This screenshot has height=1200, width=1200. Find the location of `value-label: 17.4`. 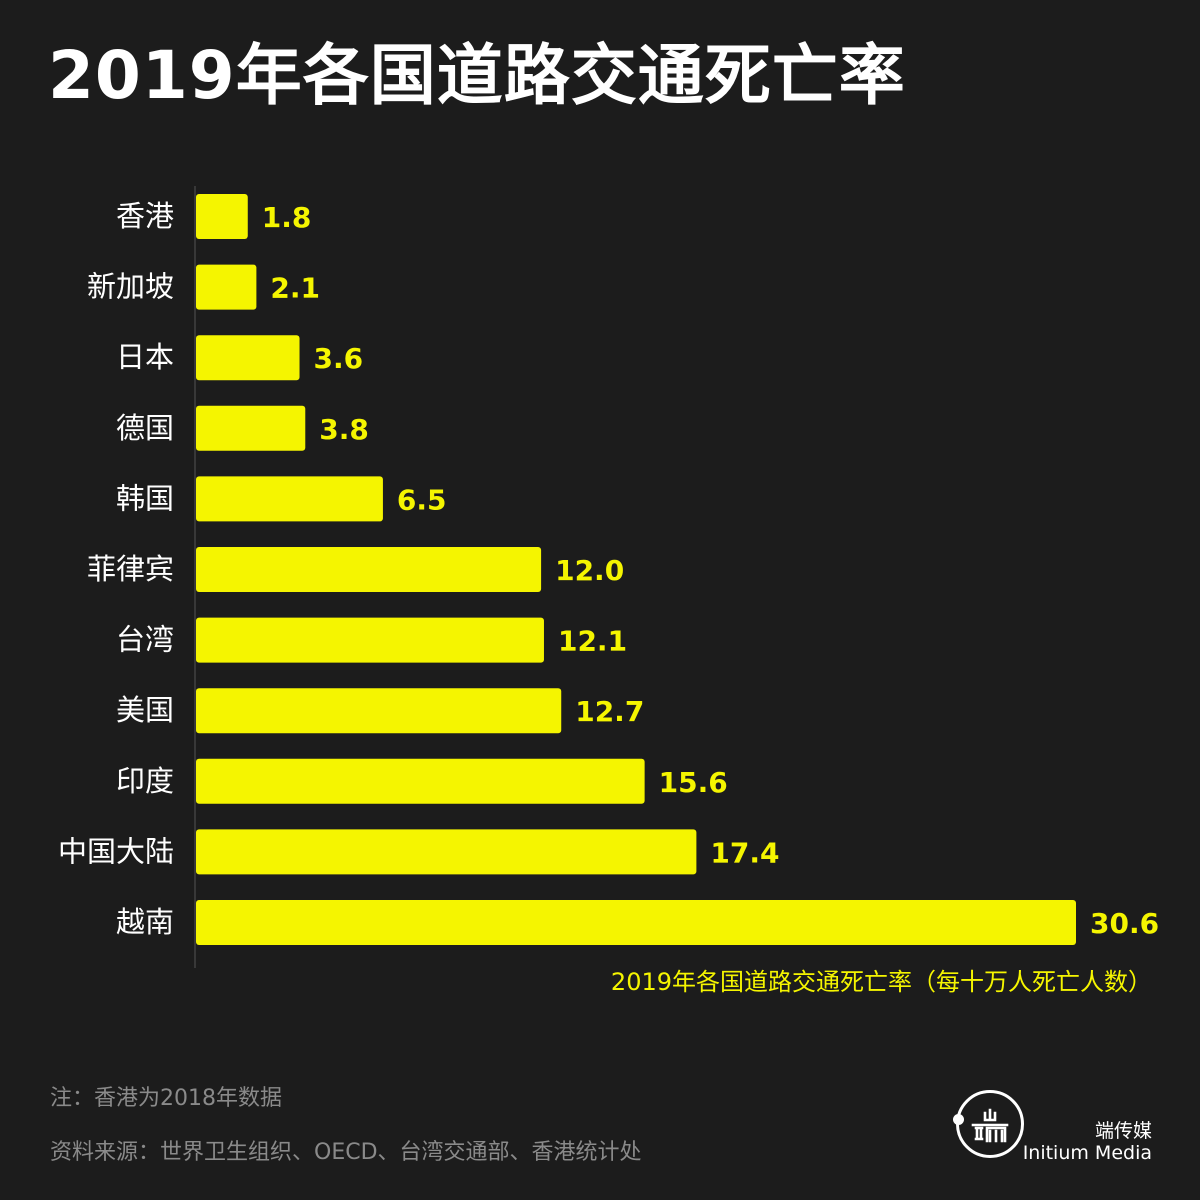

value-label: 17.4 is located at coordinates (744, 852).